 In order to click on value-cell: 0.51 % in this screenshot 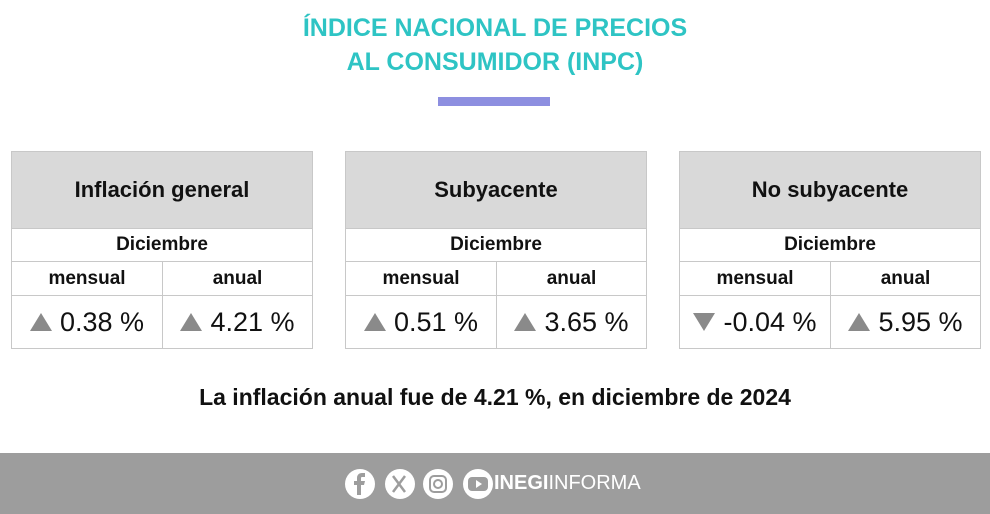, I will do `click(421, 322)`.